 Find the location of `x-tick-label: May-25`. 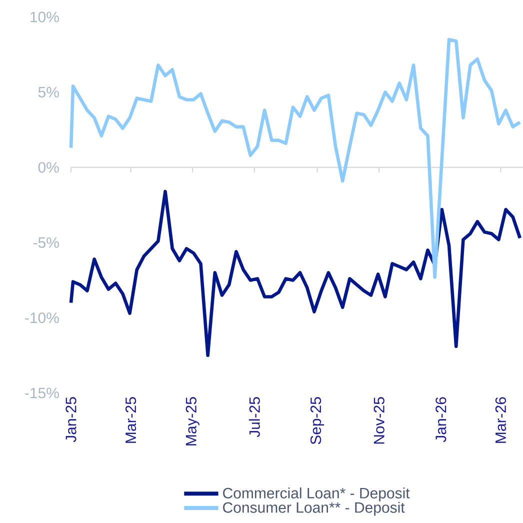

x-tick-label: May-25 is located at coordinates (193, 421).